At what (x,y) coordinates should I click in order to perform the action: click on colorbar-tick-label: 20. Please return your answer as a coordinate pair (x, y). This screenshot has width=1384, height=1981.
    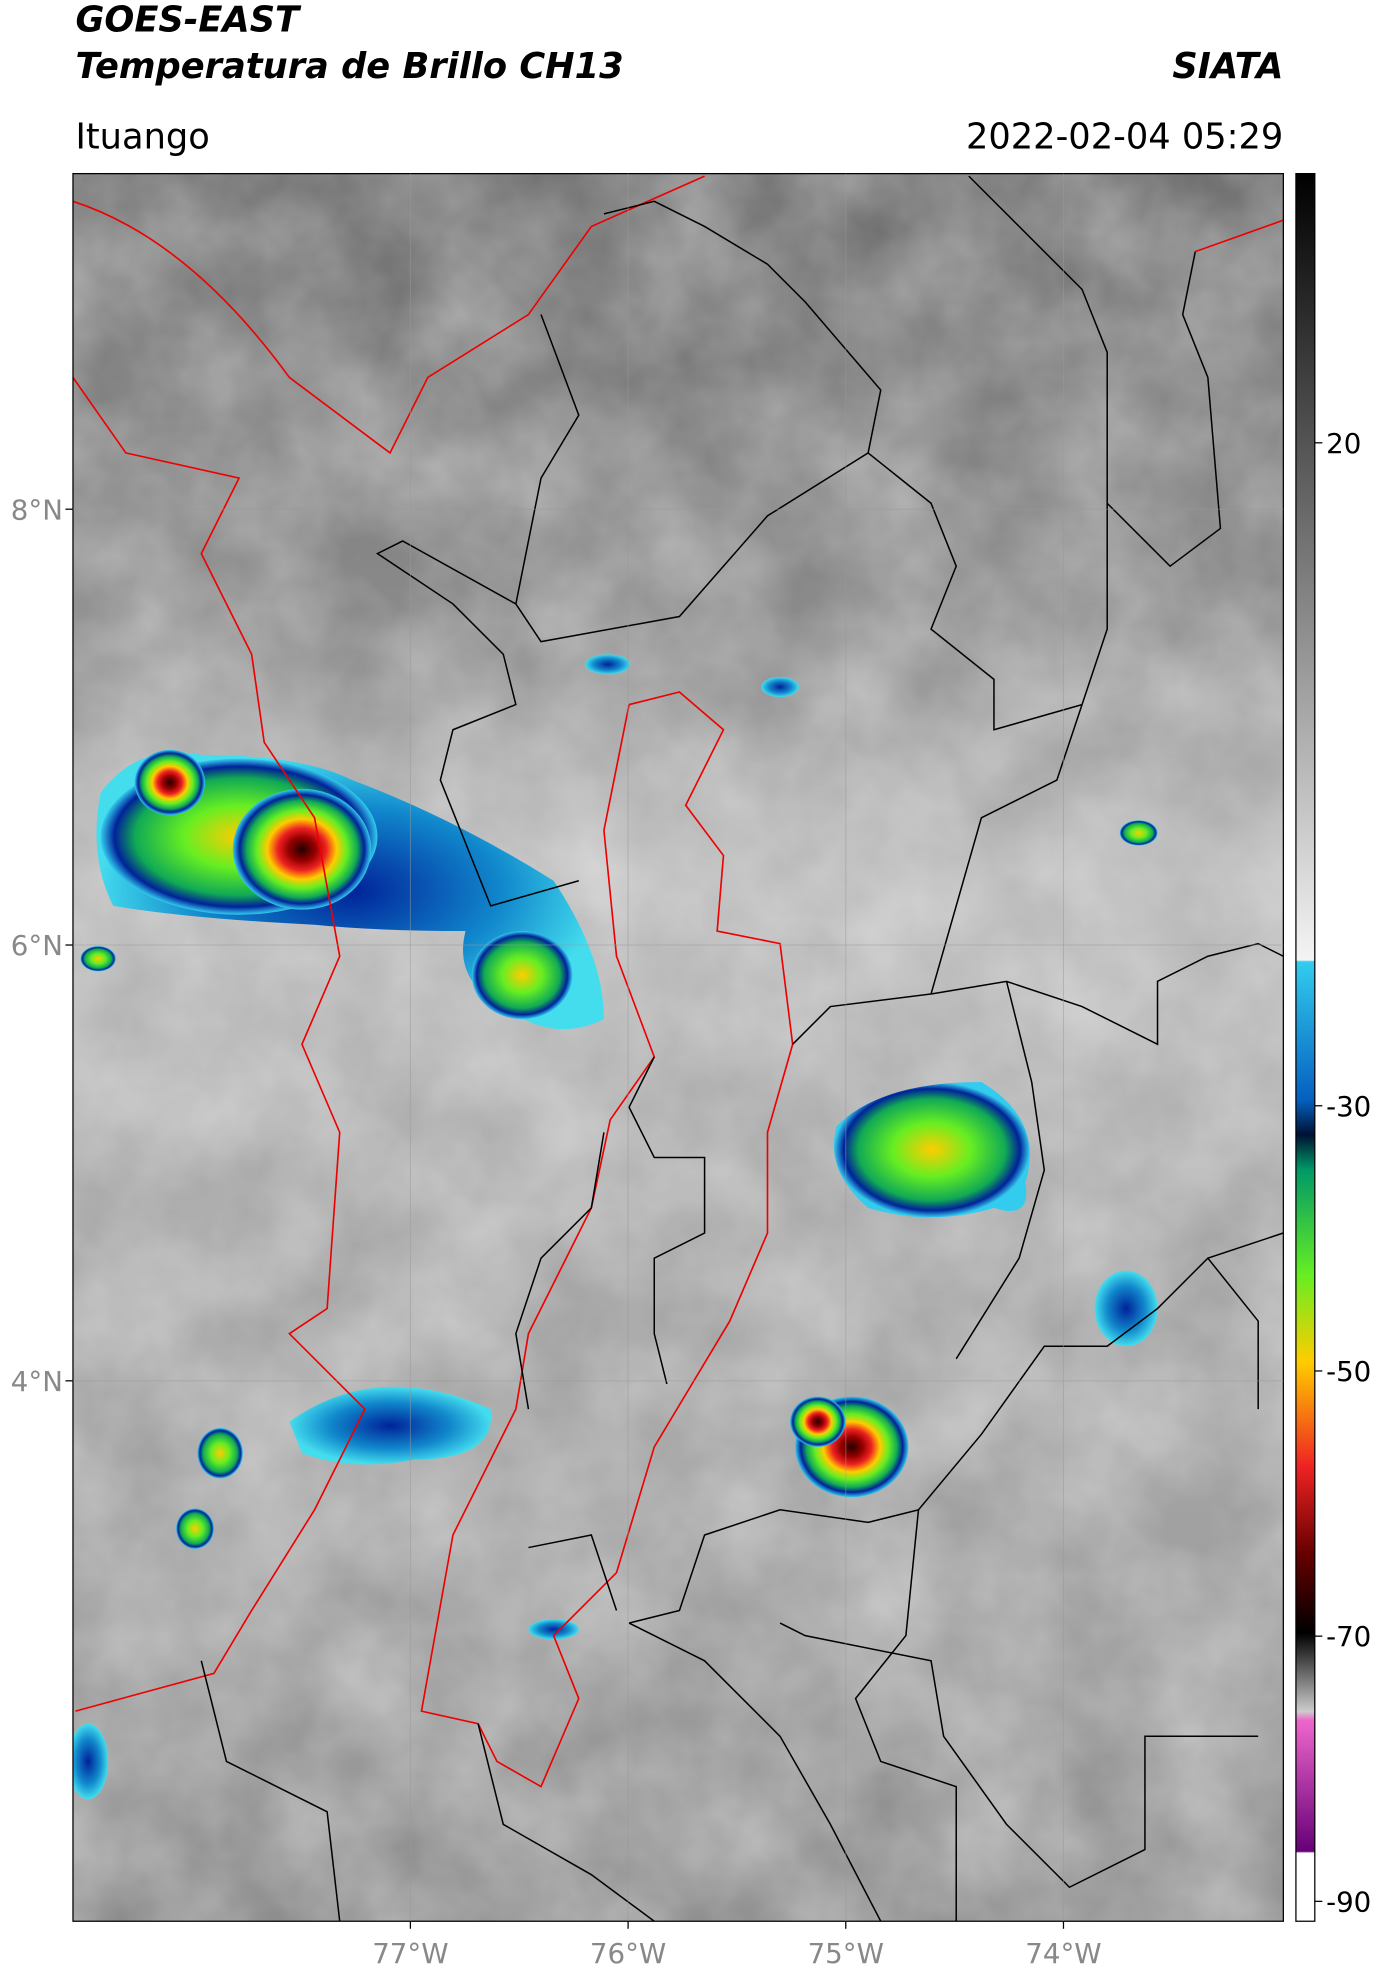
    Looking at the image, I should click on (1343, 443).